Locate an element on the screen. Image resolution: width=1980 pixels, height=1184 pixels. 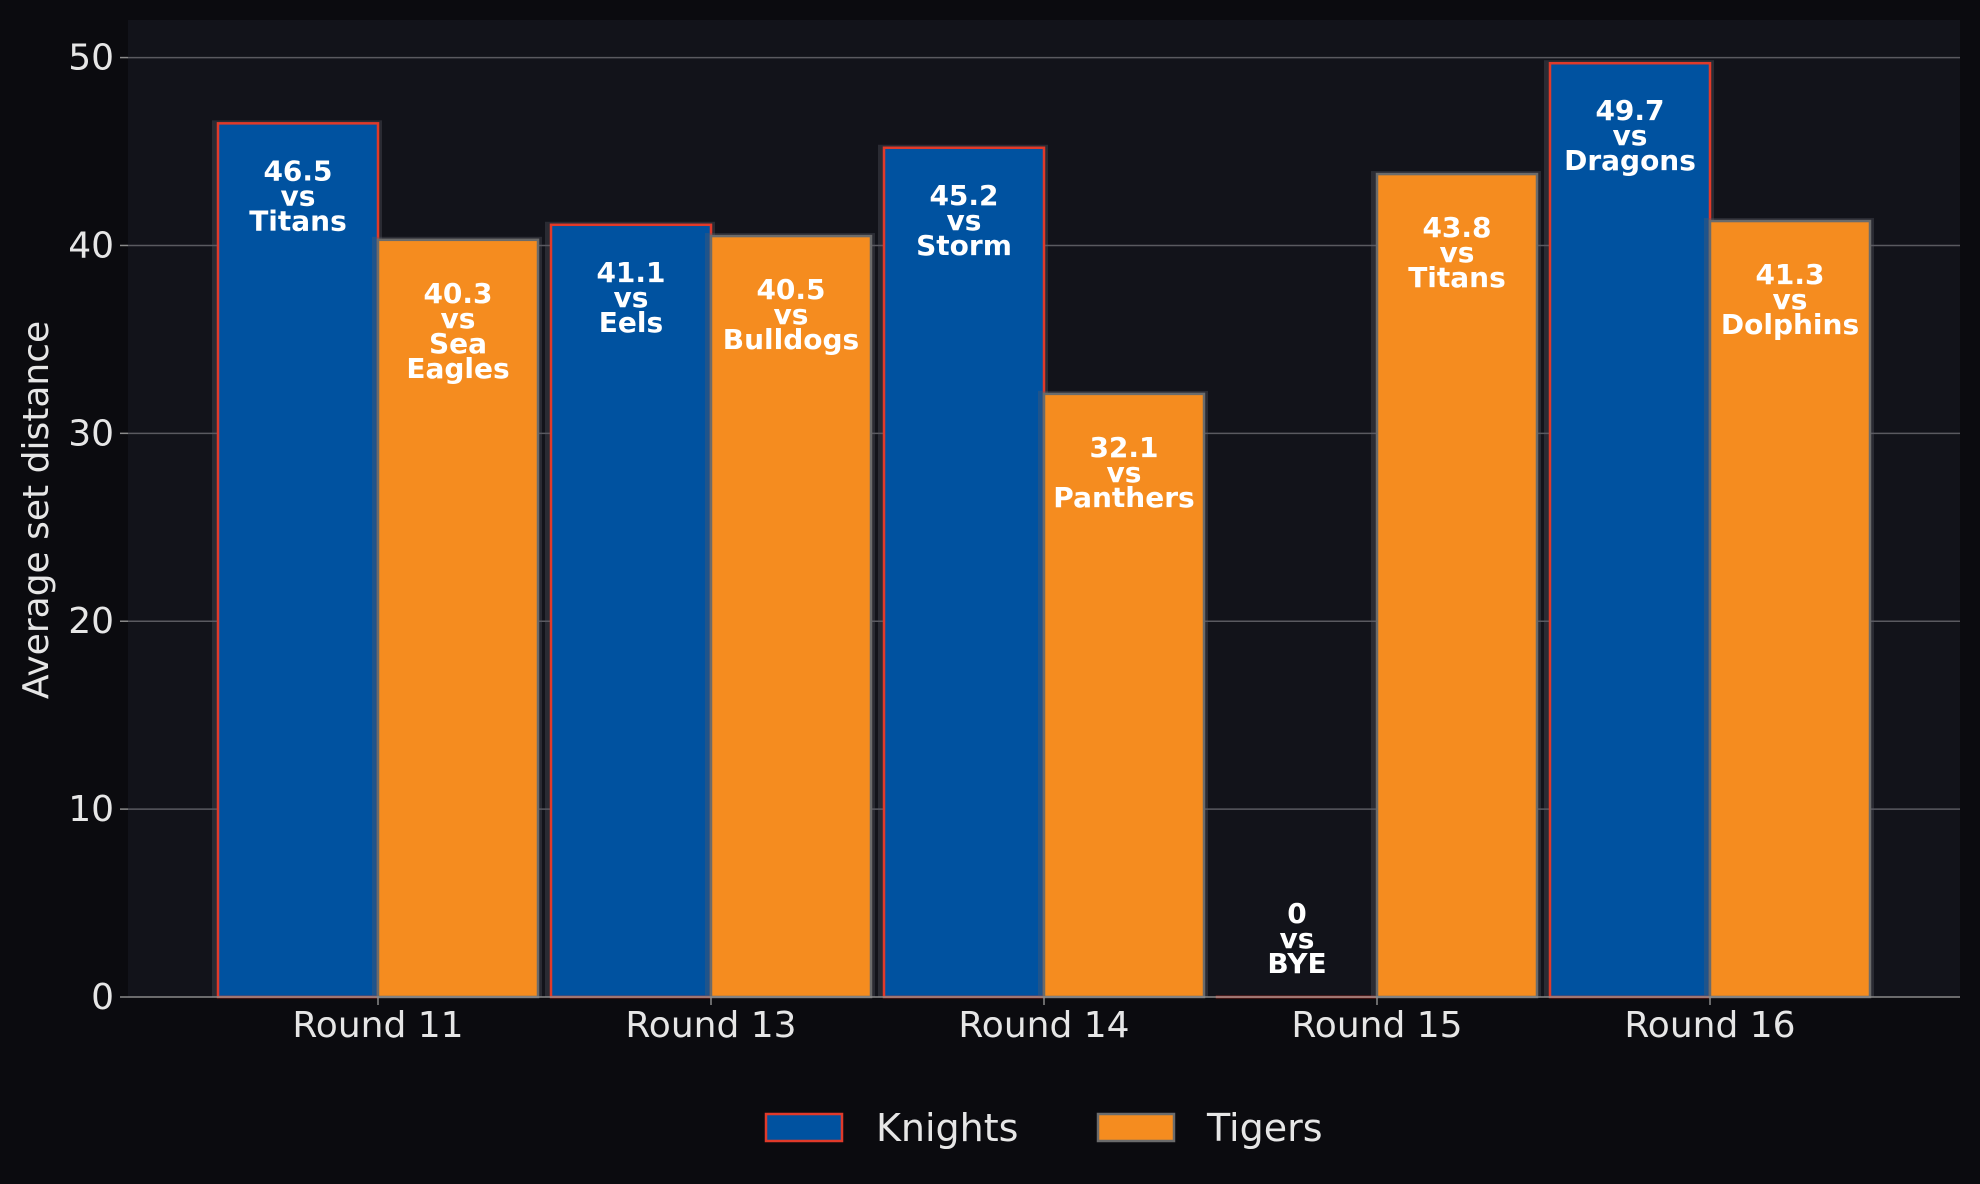
legend: Knights Tigers is located at coordinates (1043, 1128).